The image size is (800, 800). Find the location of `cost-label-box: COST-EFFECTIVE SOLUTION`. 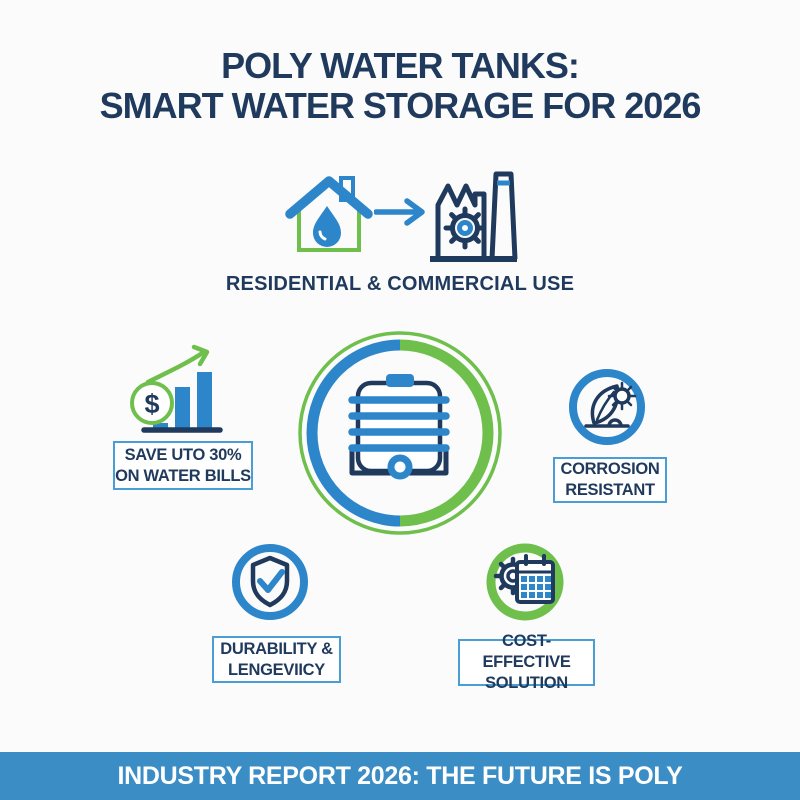

cost-label-box: COST-EFFECTIVE SOLUTION is located at coordinates (526, 662).